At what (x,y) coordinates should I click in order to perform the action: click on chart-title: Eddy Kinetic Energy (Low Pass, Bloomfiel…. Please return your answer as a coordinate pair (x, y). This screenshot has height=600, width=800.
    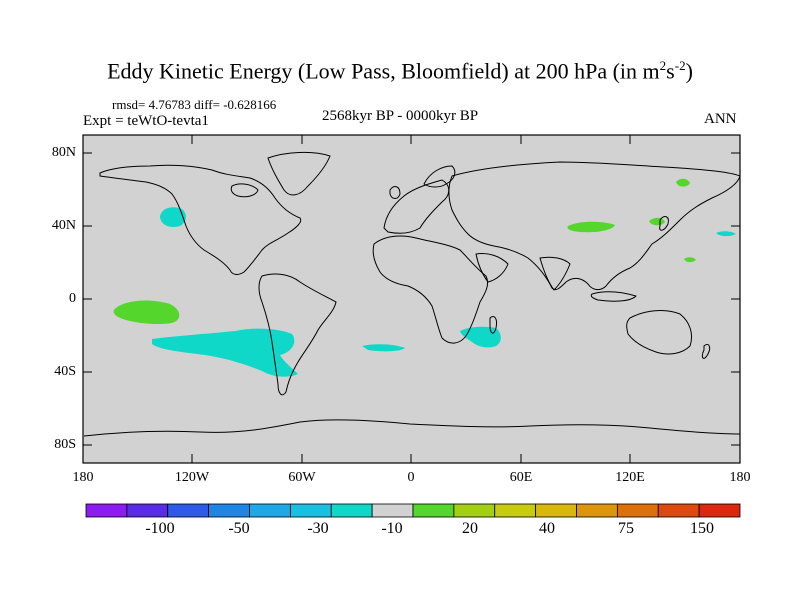
    Looking at the image, I should click on (400, 71).